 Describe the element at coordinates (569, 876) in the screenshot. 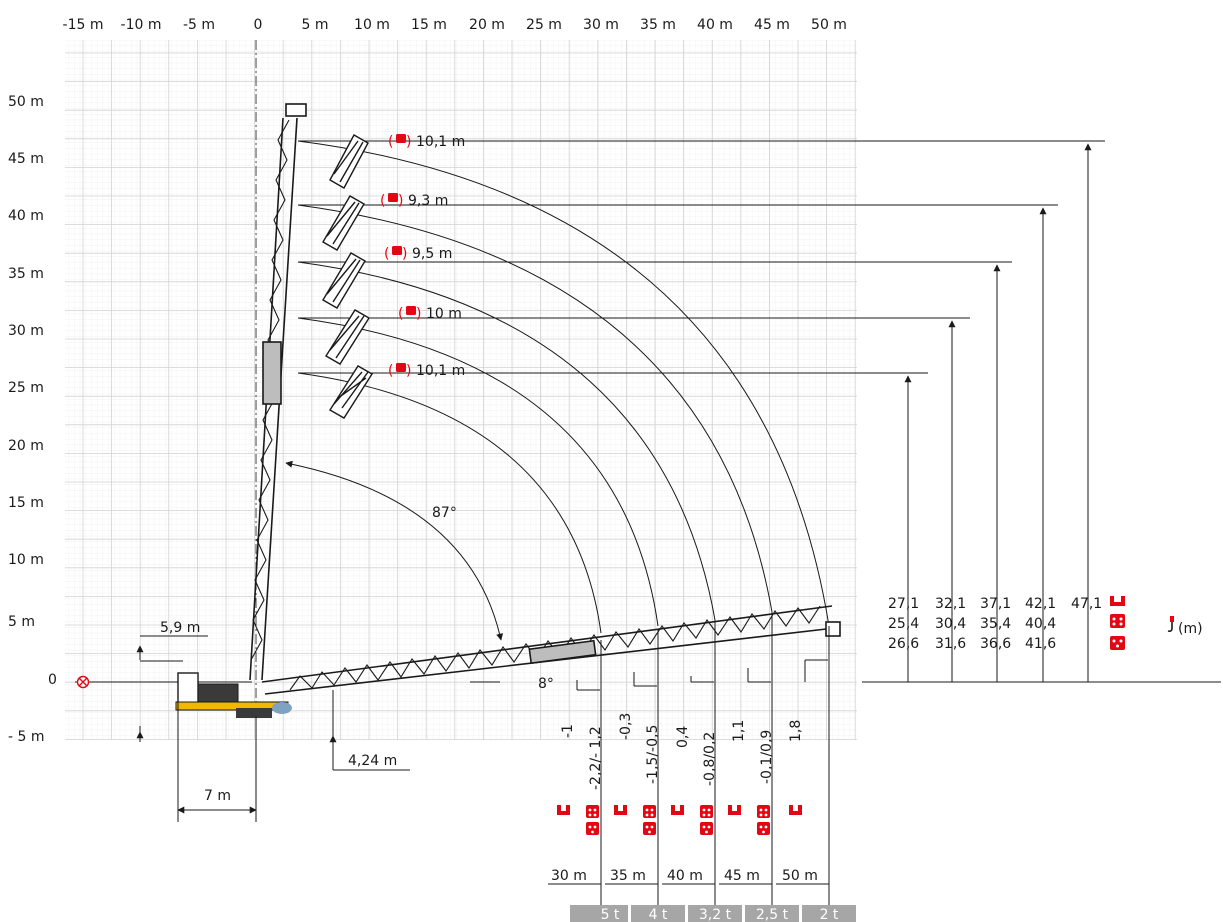

I see `svg-text: 30 m` at that location.